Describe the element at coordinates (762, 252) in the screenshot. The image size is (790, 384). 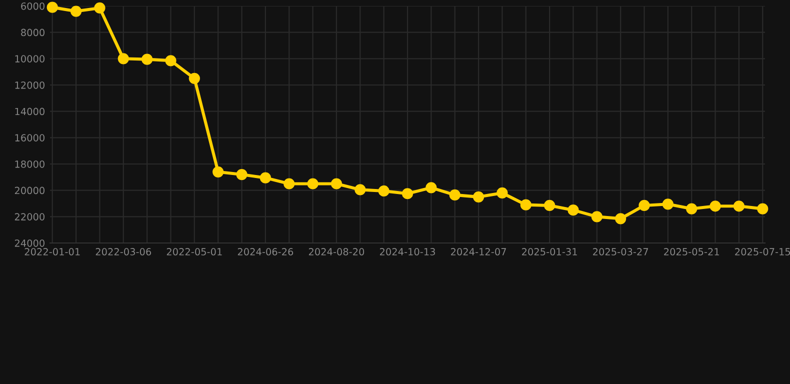
I see `x-tick-label: 2025-07-15` at that location.